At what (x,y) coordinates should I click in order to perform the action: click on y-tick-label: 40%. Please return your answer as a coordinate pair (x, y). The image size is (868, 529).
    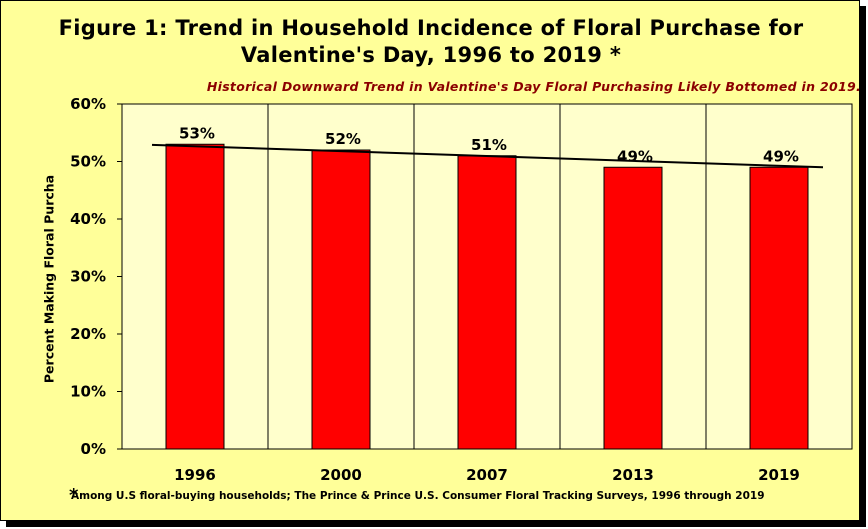
    Looking at the image, I should click on (88, 219).